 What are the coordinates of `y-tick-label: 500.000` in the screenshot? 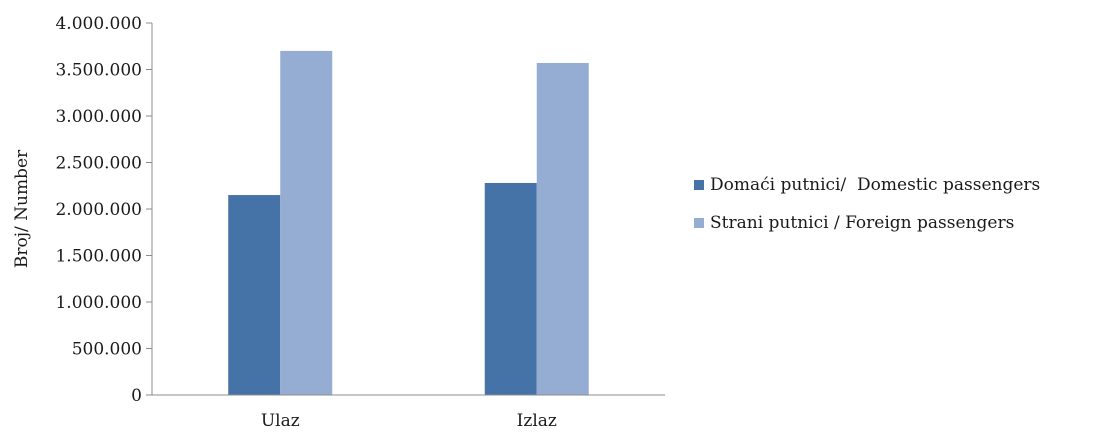 It's located at (107, 350).